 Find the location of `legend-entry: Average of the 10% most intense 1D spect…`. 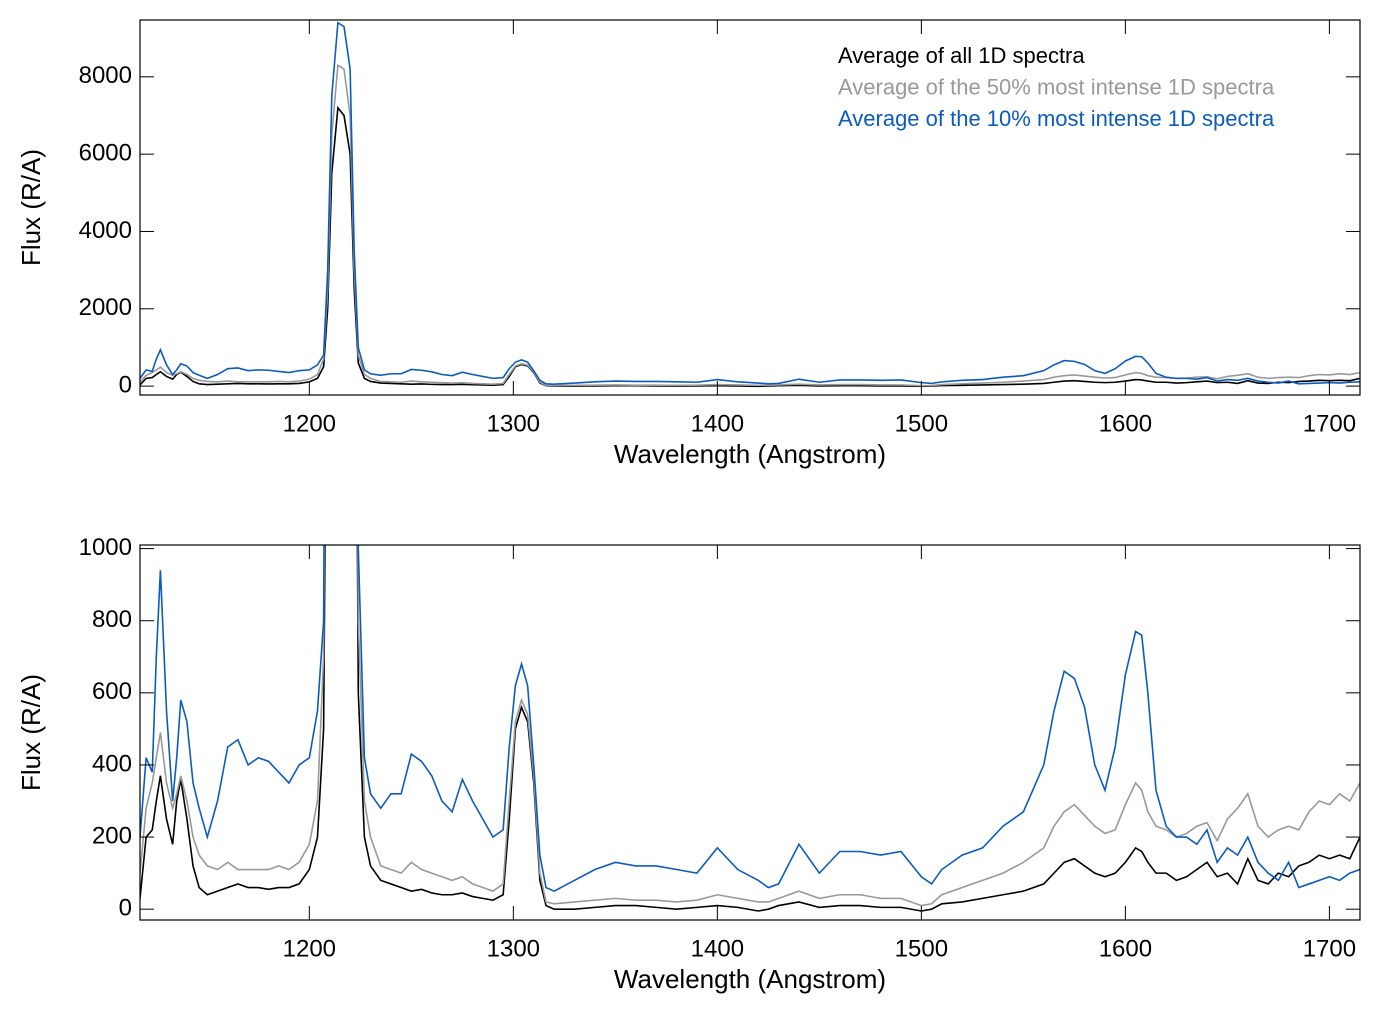

legend-entry: Average of the 10% most intense 1D spect… is located at coordinates (1056, 118).